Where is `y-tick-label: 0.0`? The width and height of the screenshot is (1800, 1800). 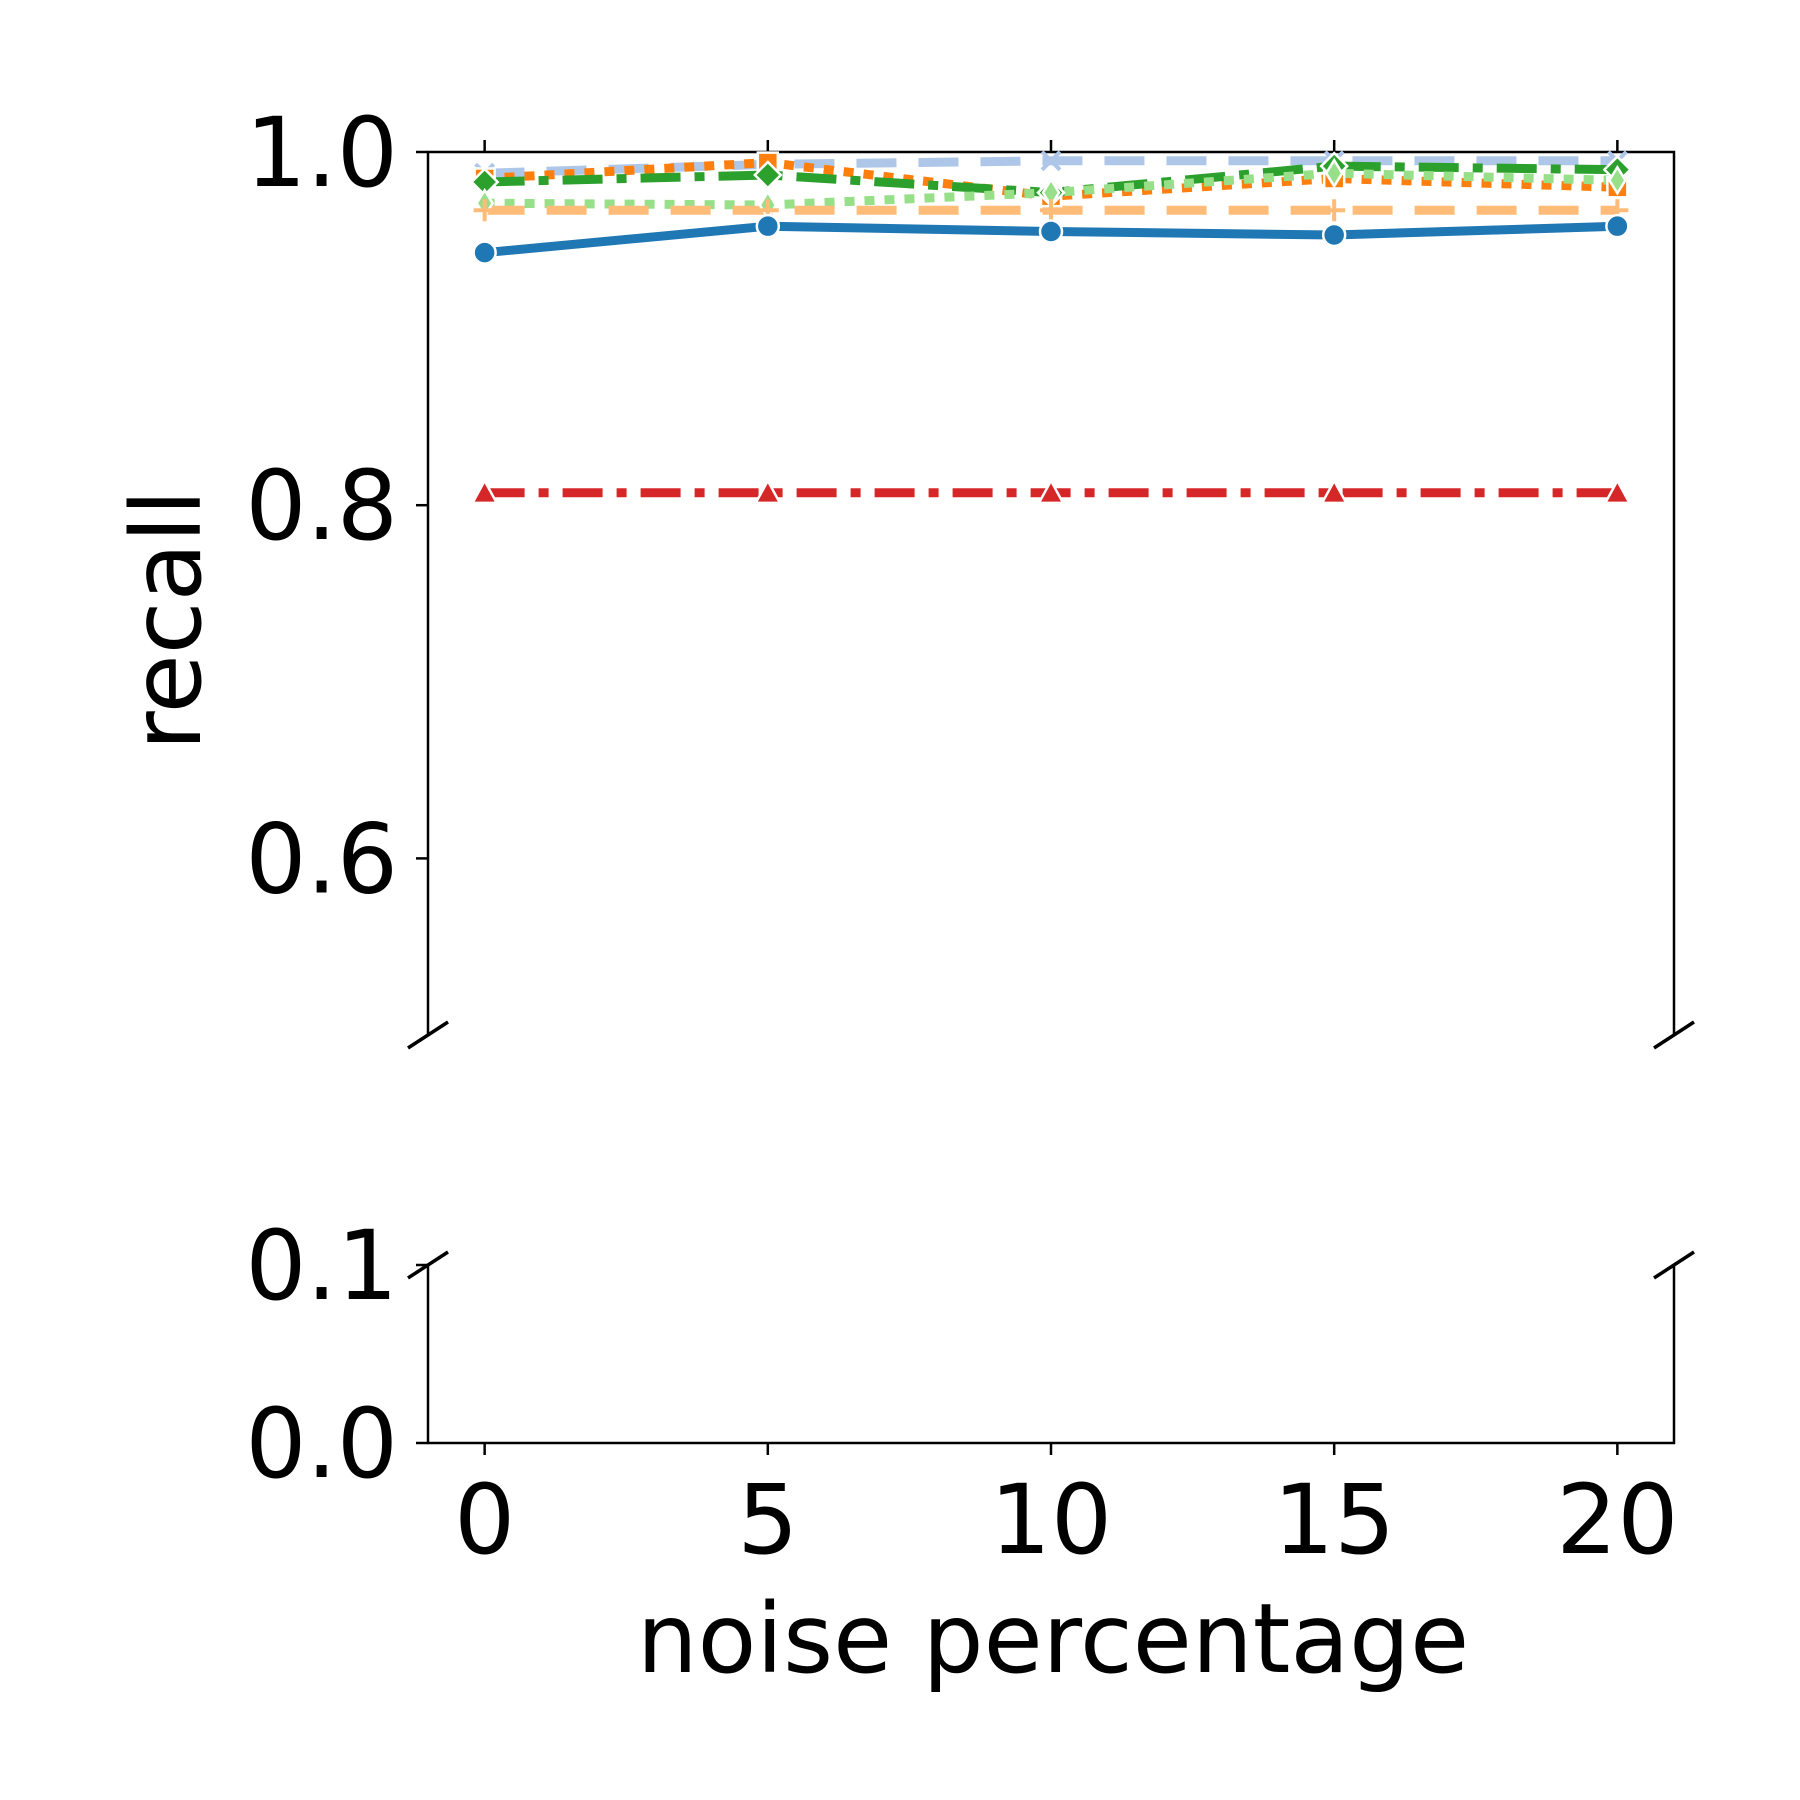 y-tick-label: 0.0 is located at coordinates (321, 1444).